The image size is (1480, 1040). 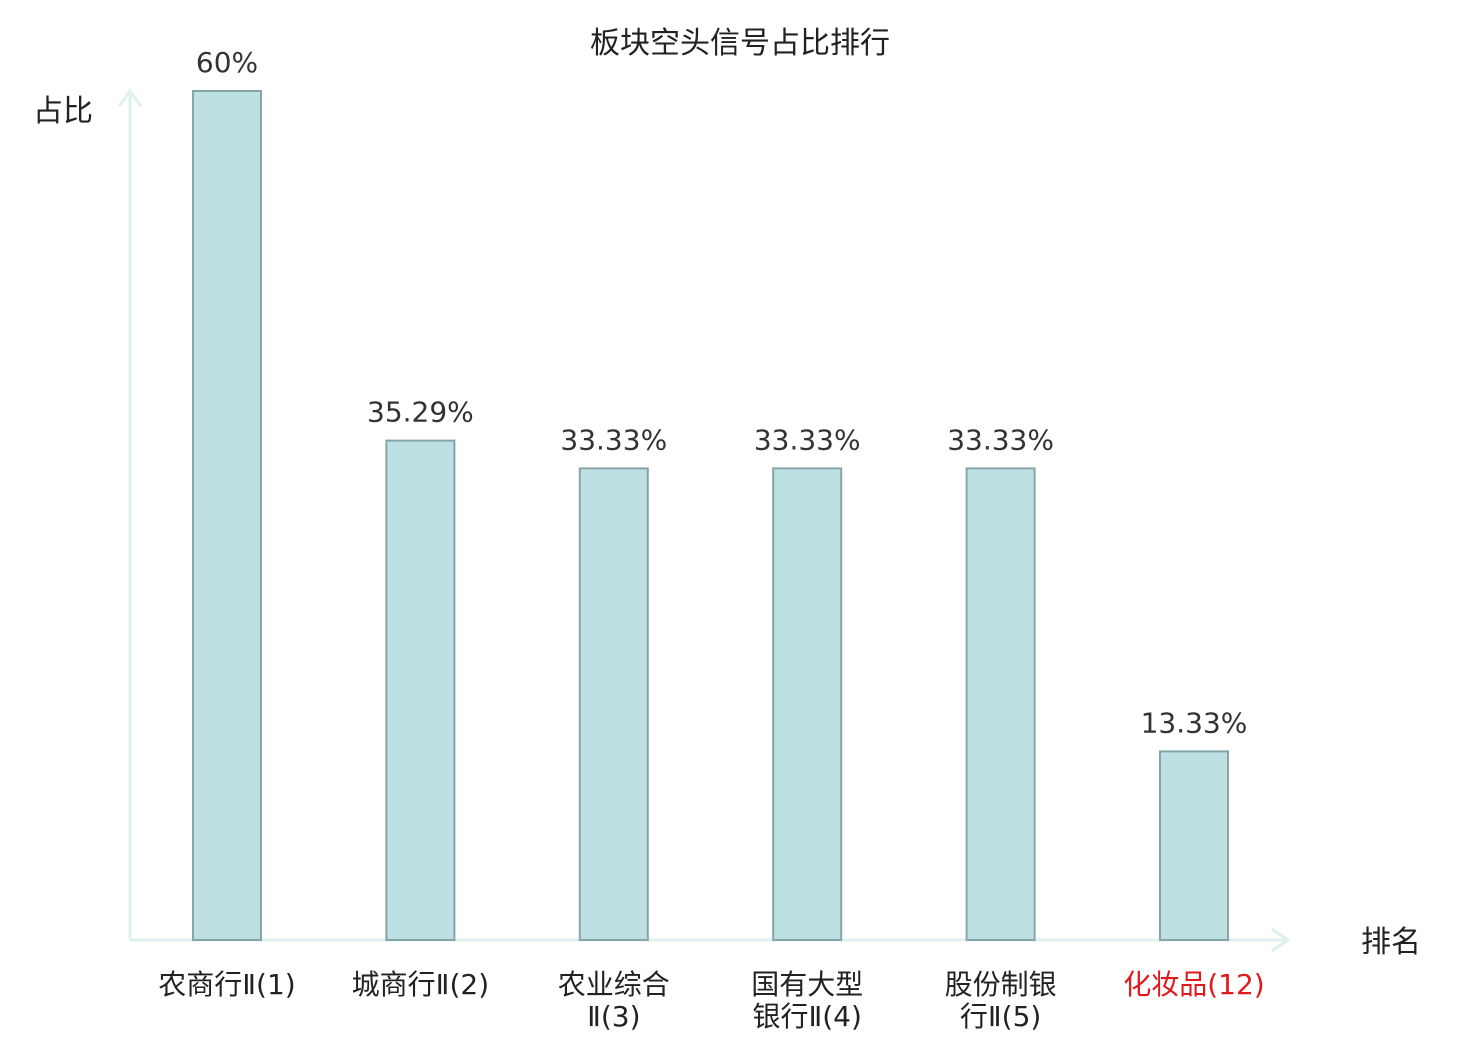 I want to click on x-axis-label: 排名, so click(x=1391, y=942).